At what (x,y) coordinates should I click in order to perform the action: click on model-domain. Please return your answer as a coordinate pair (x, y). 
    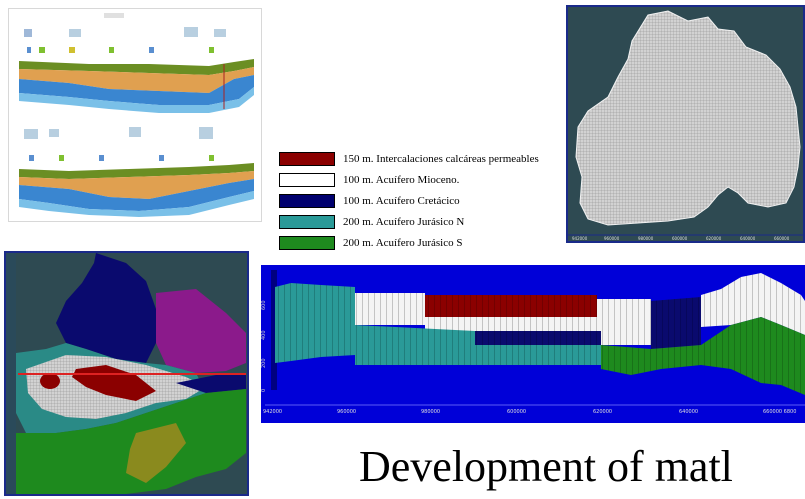
    Looking at the image, I should click on (688, 118).